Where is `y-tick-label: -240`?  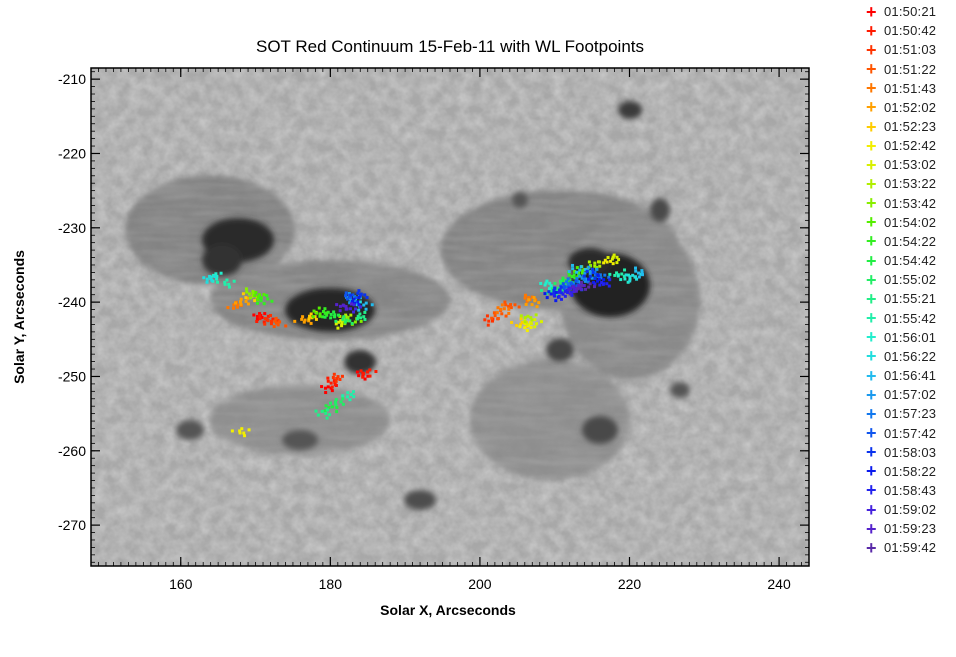
y-tick-label: -240 is located at coordinates (72, 302).